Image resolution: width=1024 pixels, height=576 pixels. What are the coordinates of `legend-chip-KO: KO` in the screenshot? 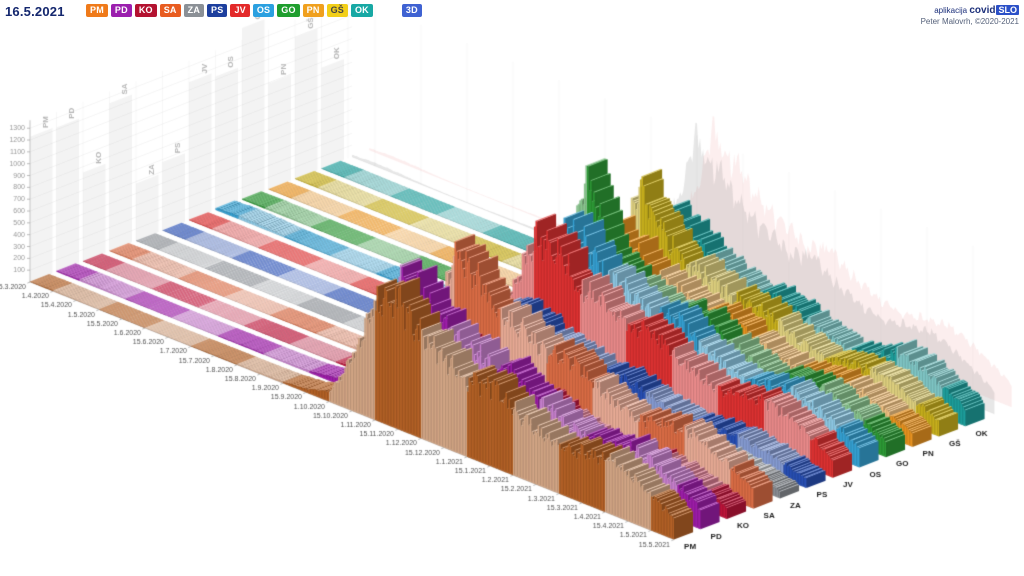 It's located at (145, 10).